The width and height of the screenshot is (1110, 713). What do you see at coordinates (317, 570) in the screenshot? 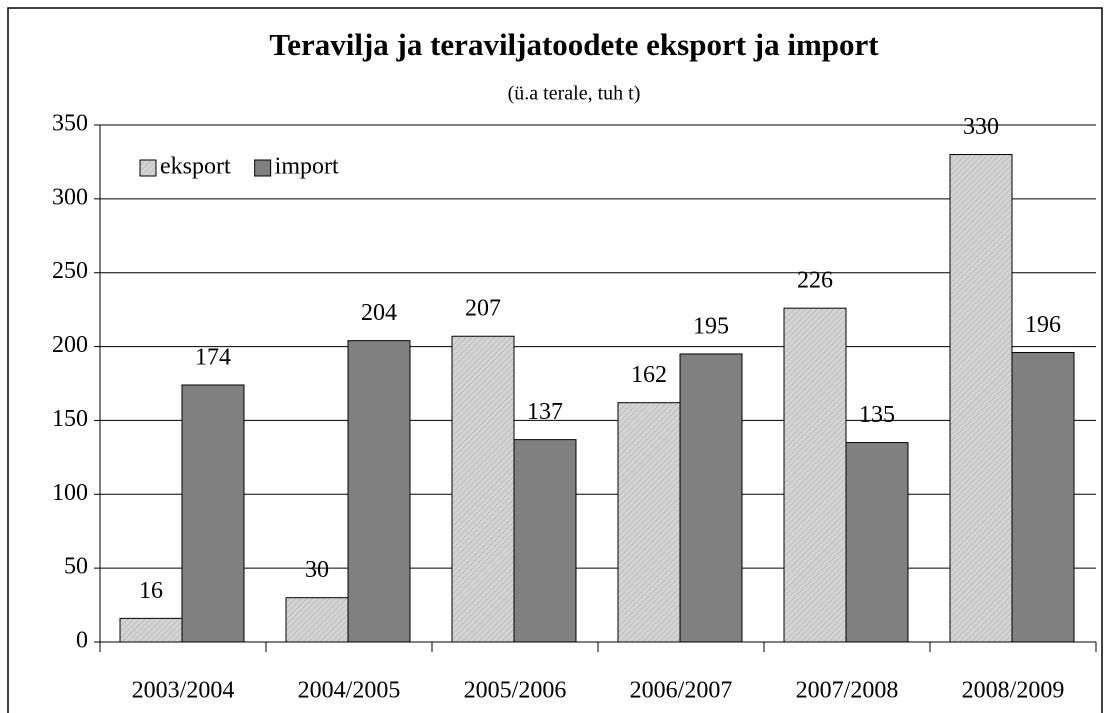
I see `data-label: 30` at bounding box center [317, 570].